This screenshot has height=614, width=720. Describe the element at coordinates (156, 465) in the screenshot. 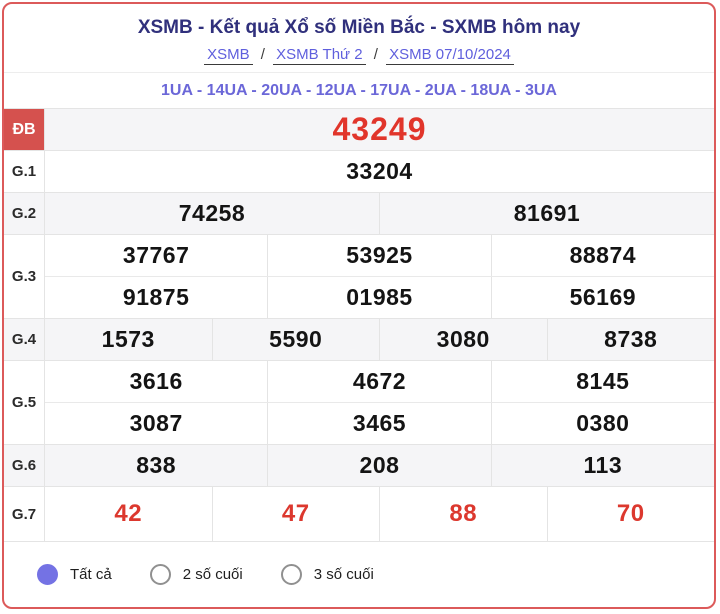

I see `prize-value: 838` at that location.